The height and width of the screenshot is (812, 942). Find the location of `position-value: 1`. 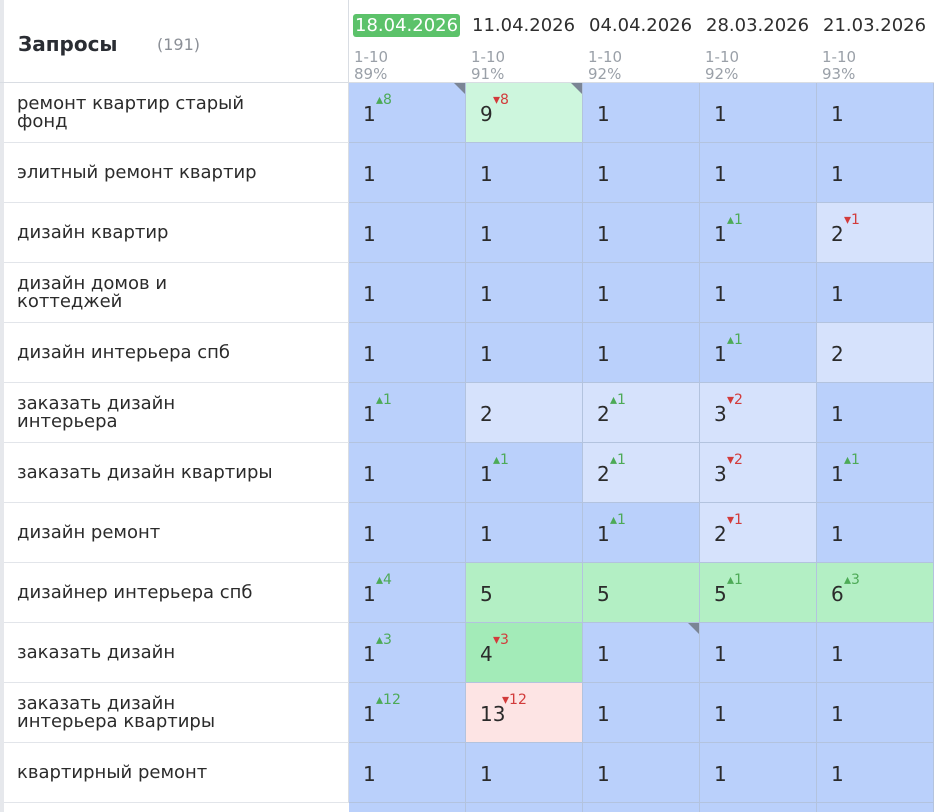

position-value: 1 is located at coordinates (369, 474).